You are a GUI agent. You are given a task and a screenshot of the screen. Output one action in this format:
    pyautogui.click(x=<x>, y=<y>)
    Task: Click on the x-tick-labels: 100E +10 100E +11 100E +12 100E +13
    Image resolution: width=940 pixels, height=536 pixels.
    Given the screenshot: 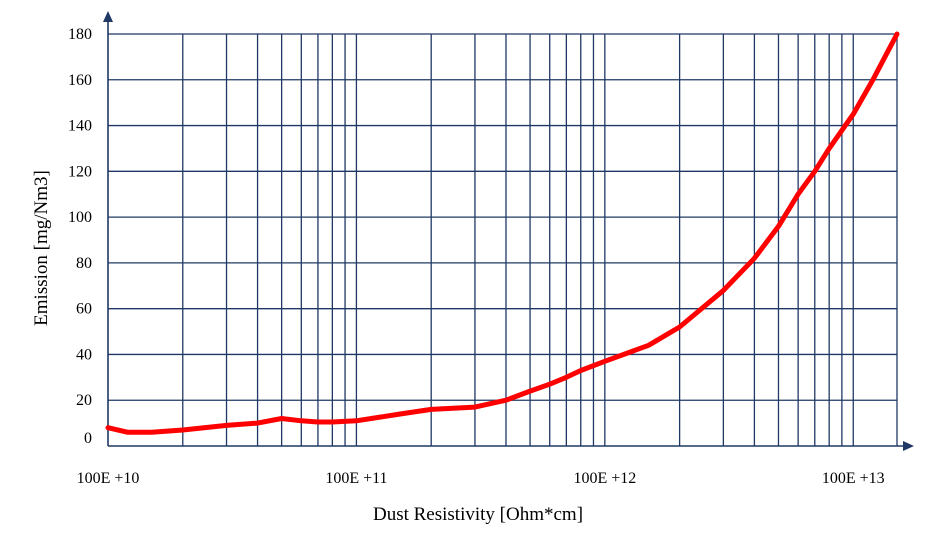 What is the action you would take?
    pyautogui.click(x=481, y=478)
    